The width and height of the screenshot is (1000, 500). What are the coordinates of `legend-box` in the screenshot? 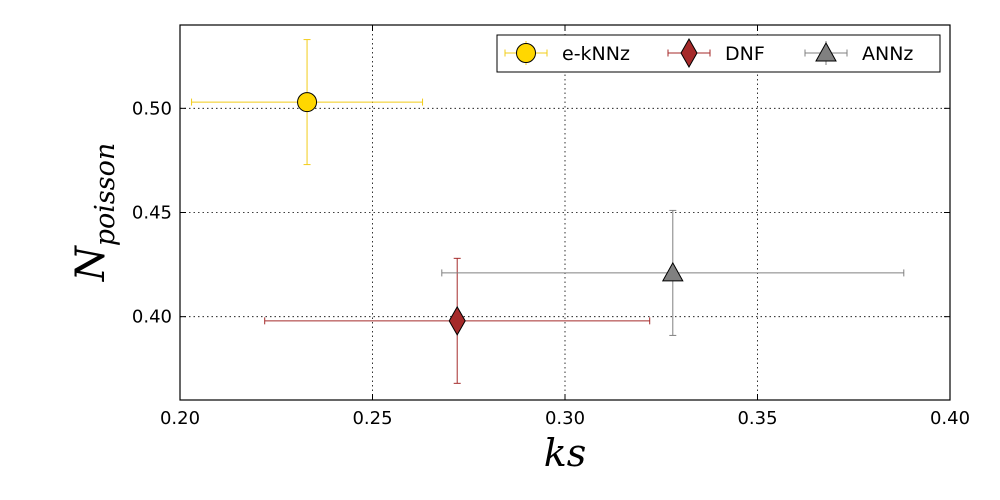 It's located at (718, 53).